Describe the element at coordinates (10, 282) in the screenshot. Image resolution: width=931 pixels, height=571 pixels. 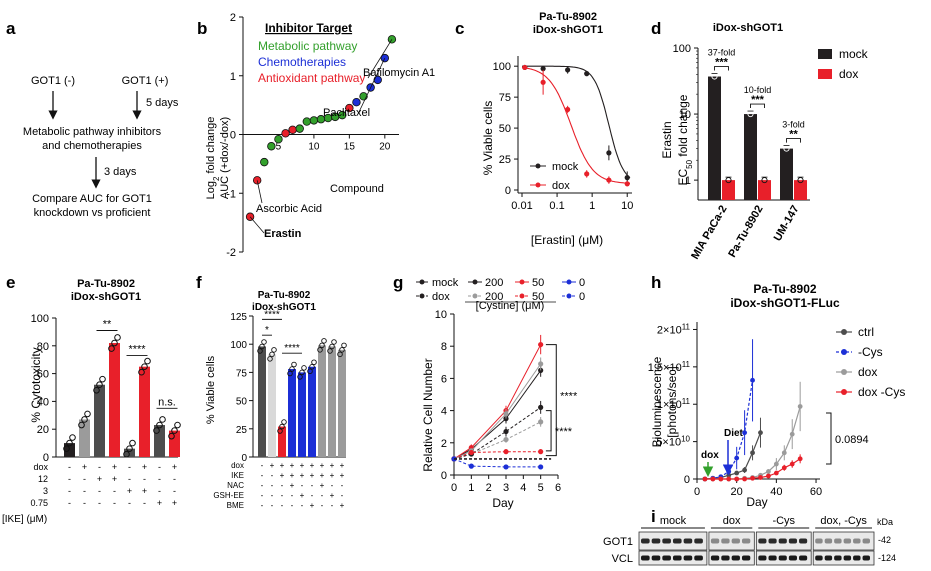
I see `panel-letter-e: e` at that location.